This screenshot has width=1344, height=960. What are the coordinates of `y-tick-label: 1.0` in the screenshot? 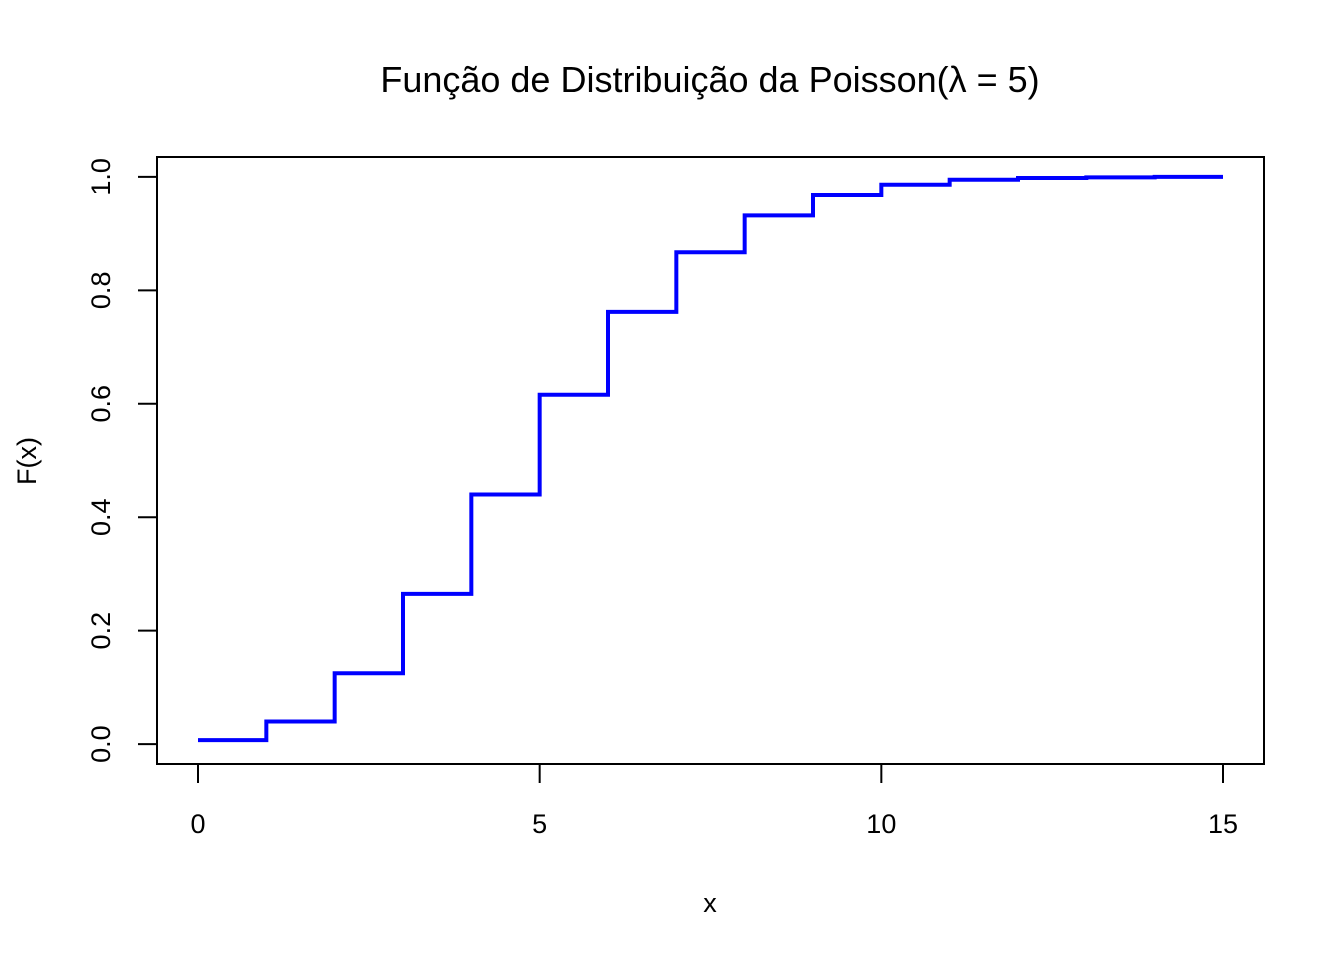 It's located at (101, 177).